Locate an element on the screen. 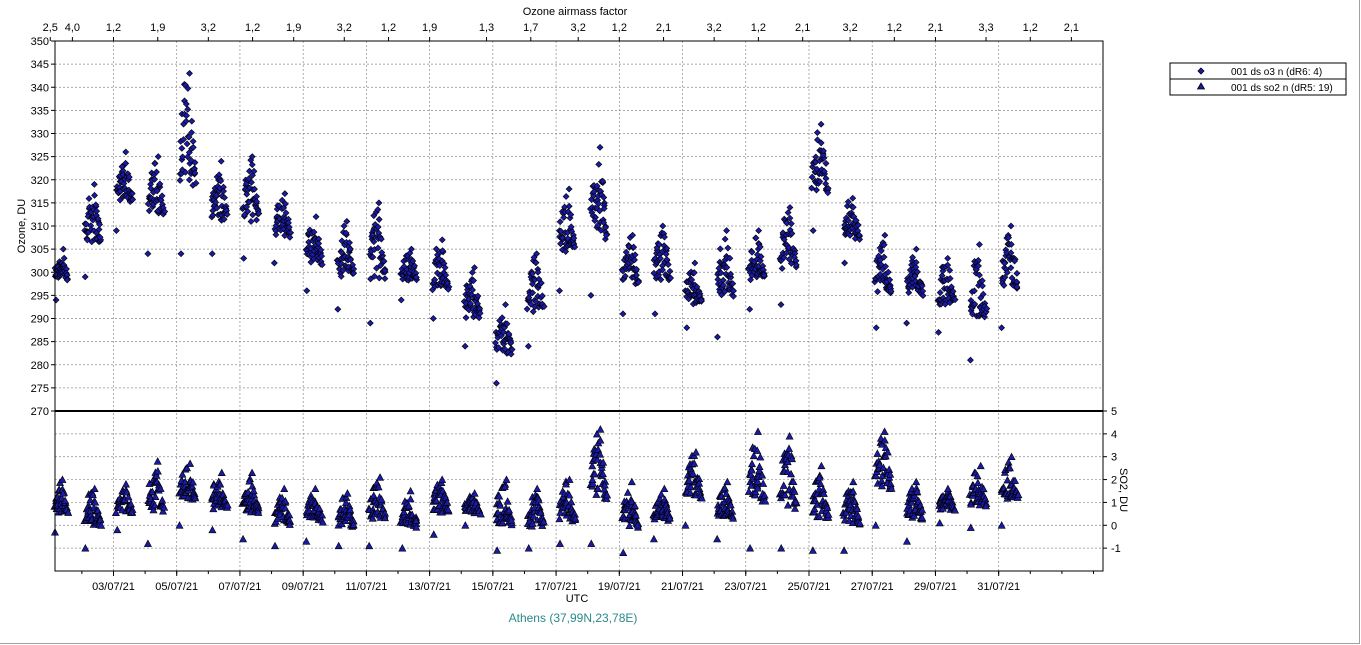 The image size is (1361, 645). so2-tick-label: 3 is located at coordinates (1114, 458).